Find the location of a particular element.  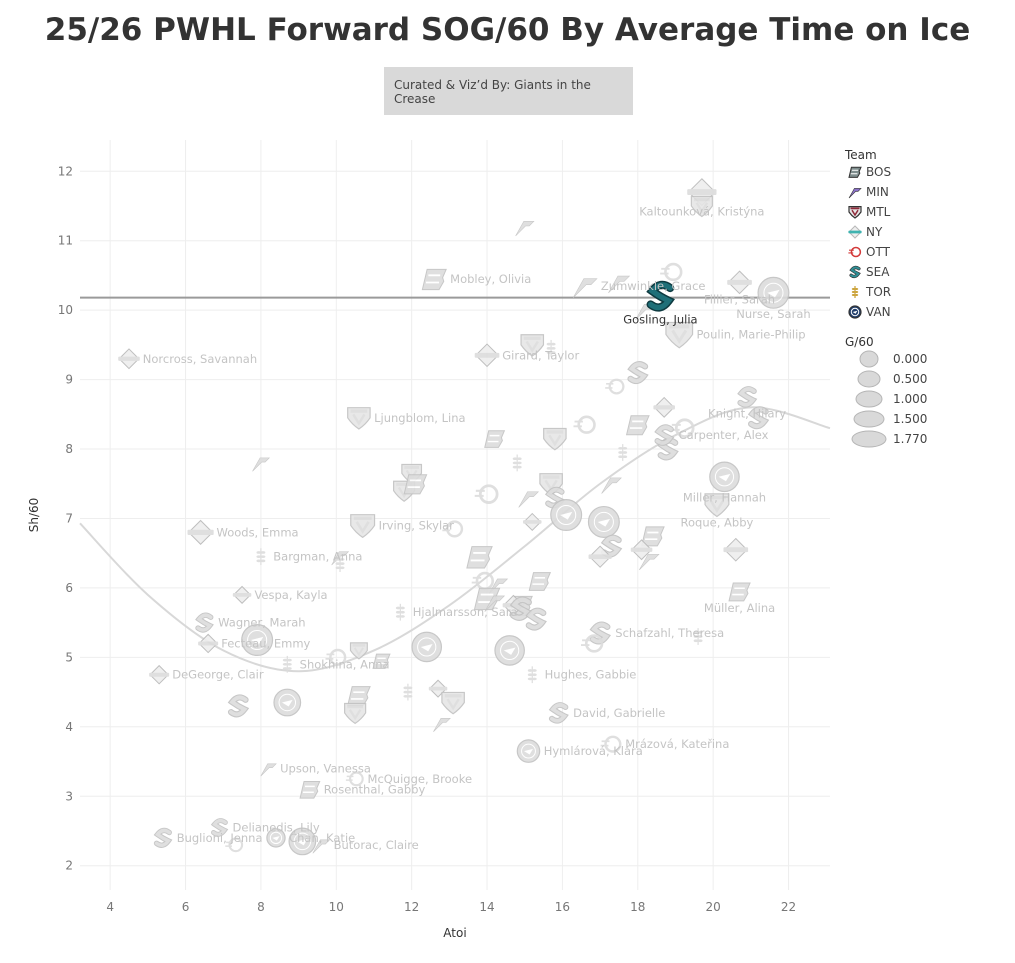

point-label: Roque, Abby is located at coordinates (717, 522).